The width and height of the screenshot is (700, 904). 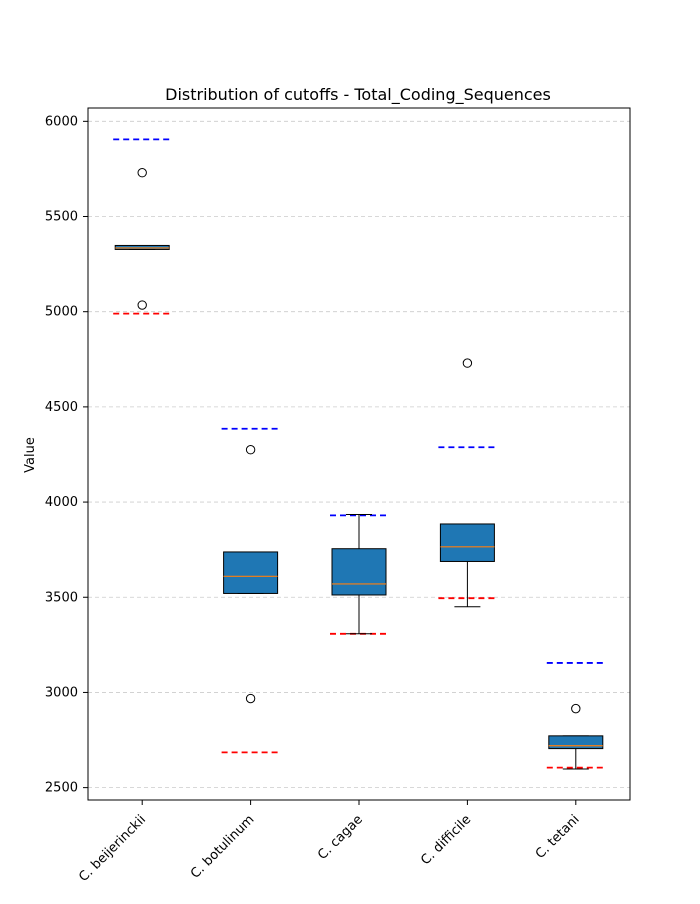 I want to click on y-tick-label: 5000, so click(x=61, y=312).